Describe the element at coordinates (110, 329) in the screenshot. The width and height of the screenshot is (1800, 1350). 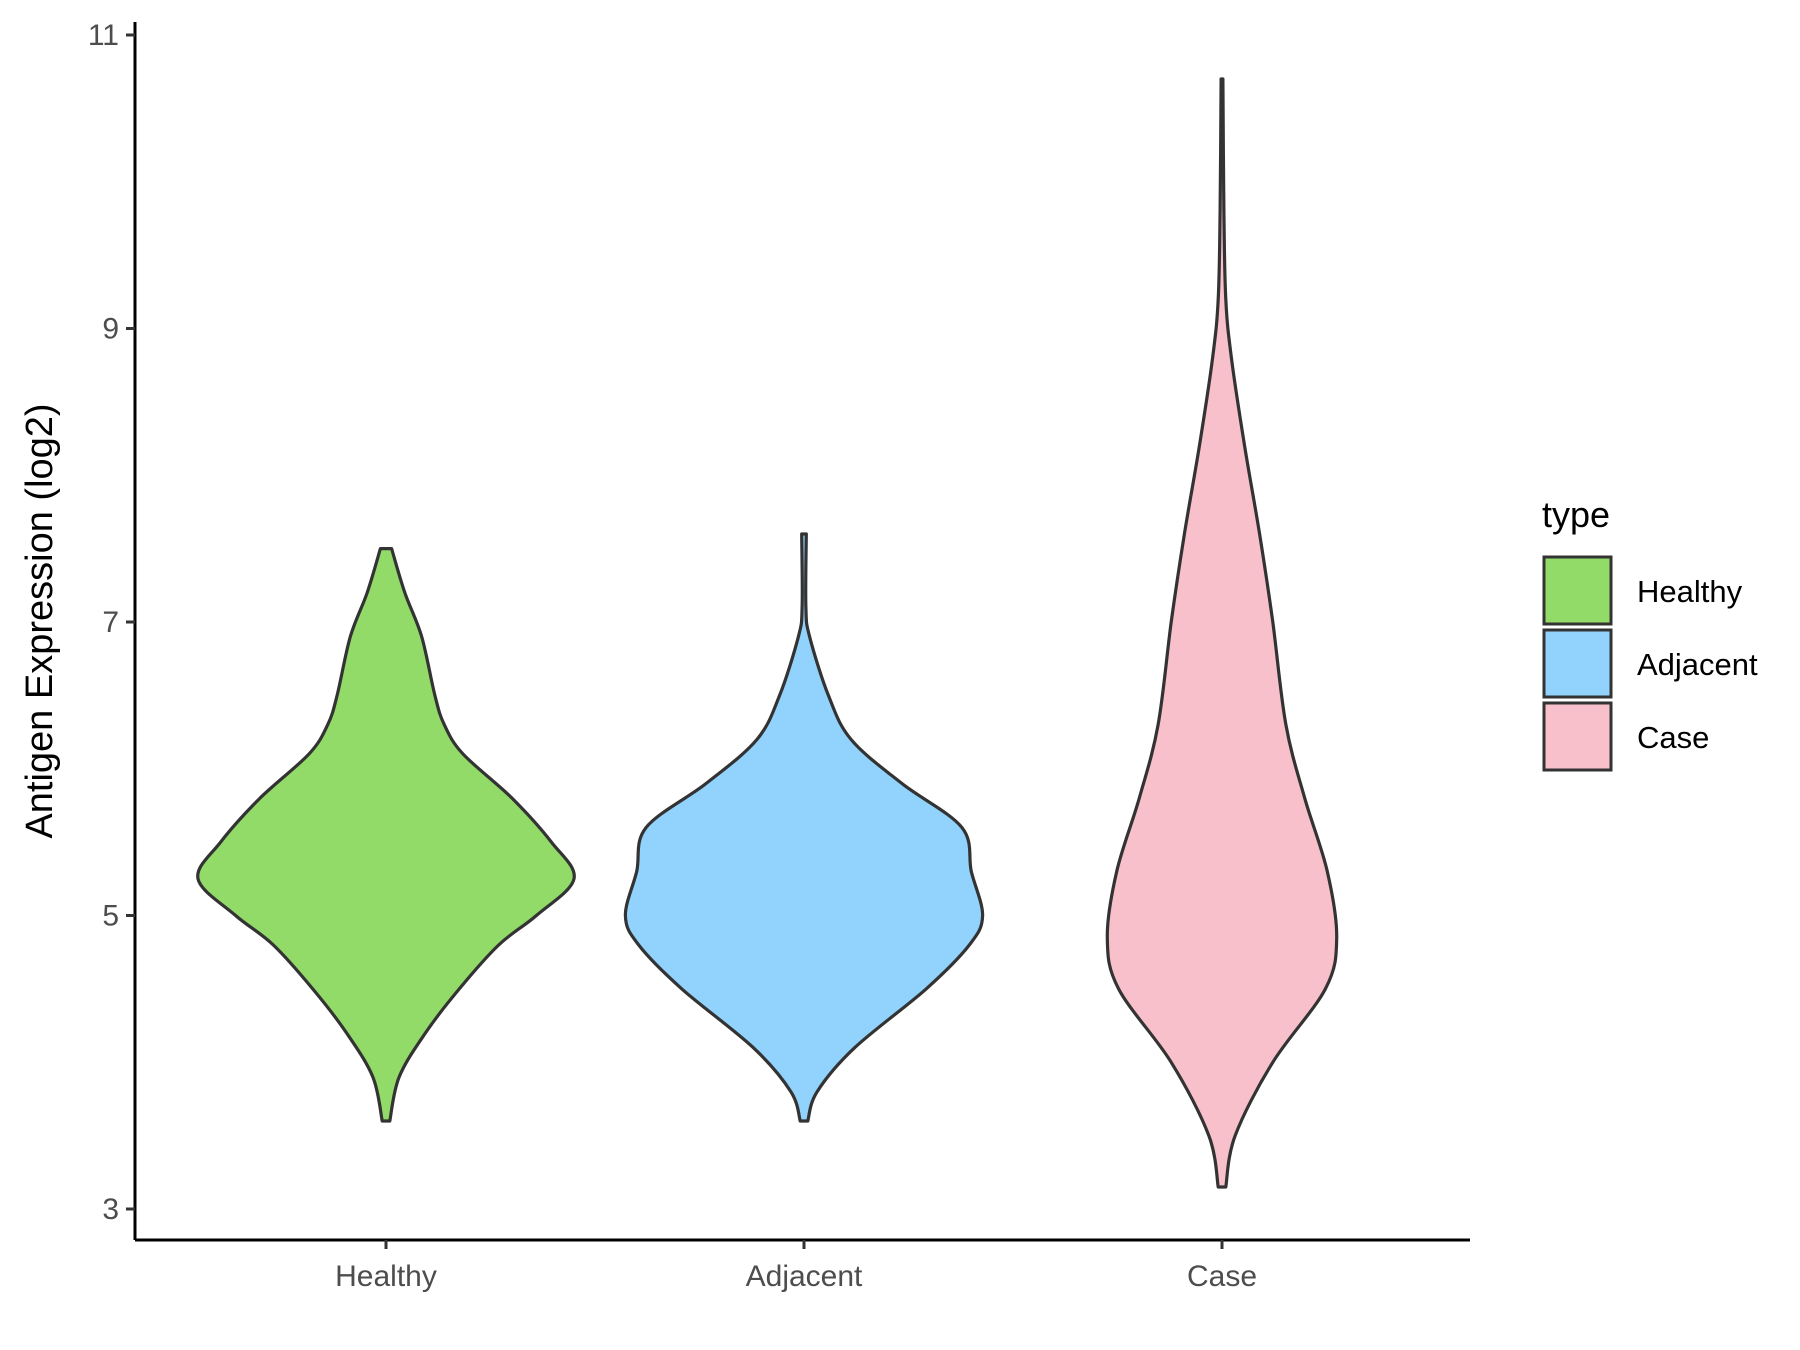
I see `y-tick-label: 9` at that location.